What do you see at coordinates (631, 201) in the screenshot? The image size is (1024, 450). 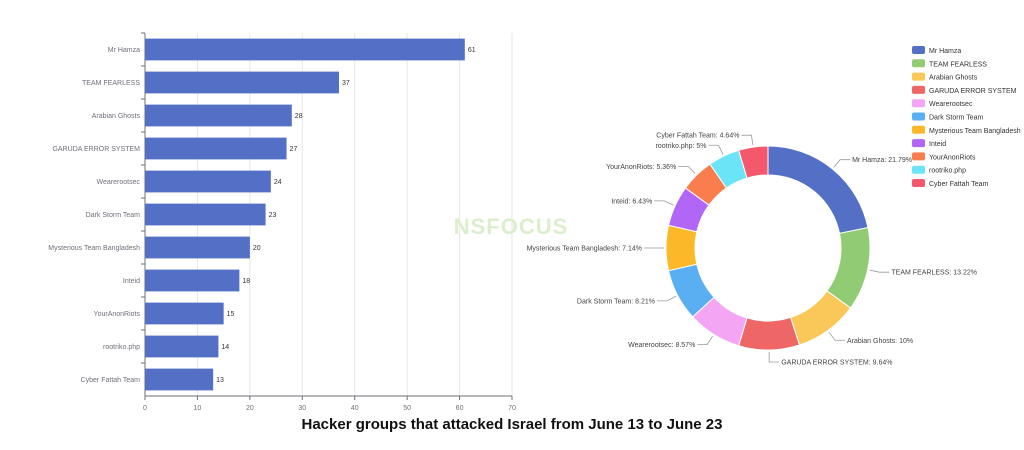 I see `slice-label: Inteid: 6.43%` at bounding box center [631, 201].